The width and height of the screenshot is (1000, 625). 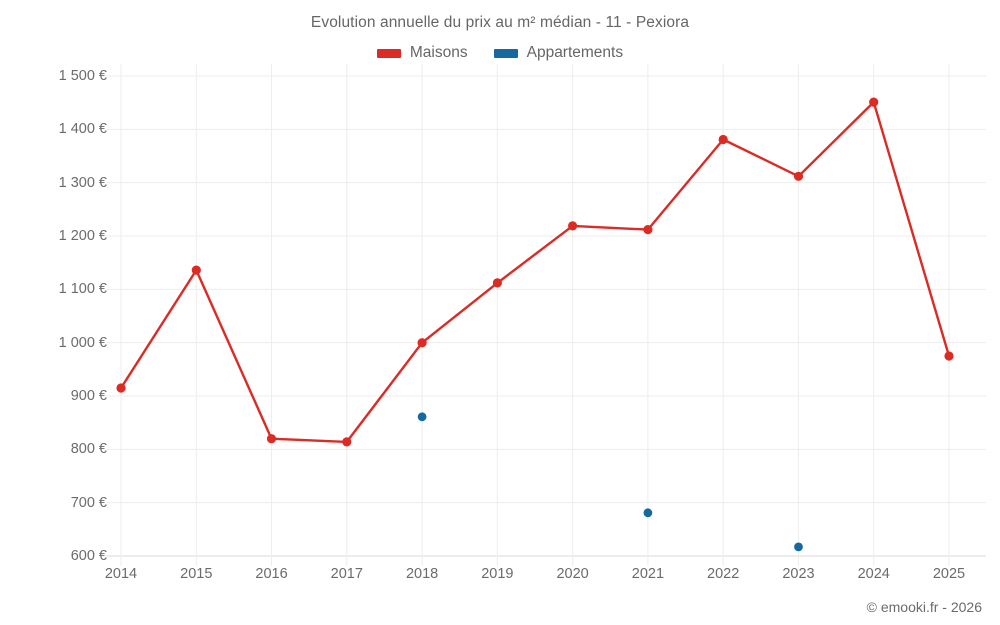 What do you see at coordinates (271, 574) in the screenshot?
I see `x-axis-tick-label: 2016` at bounding box center [271, 574].